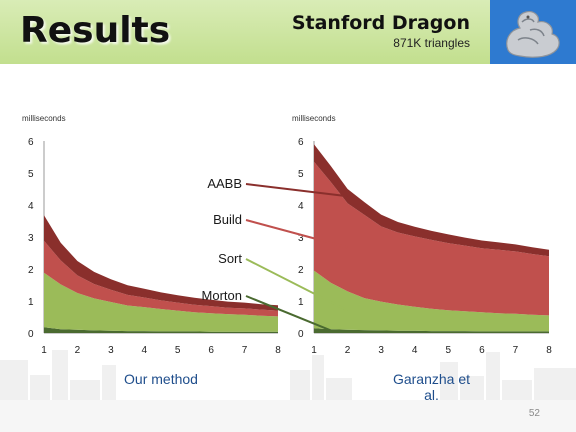 The height and width of the screenshot is (432, 576). I want to click on method-label-ours: Our method, so click(161, 379).